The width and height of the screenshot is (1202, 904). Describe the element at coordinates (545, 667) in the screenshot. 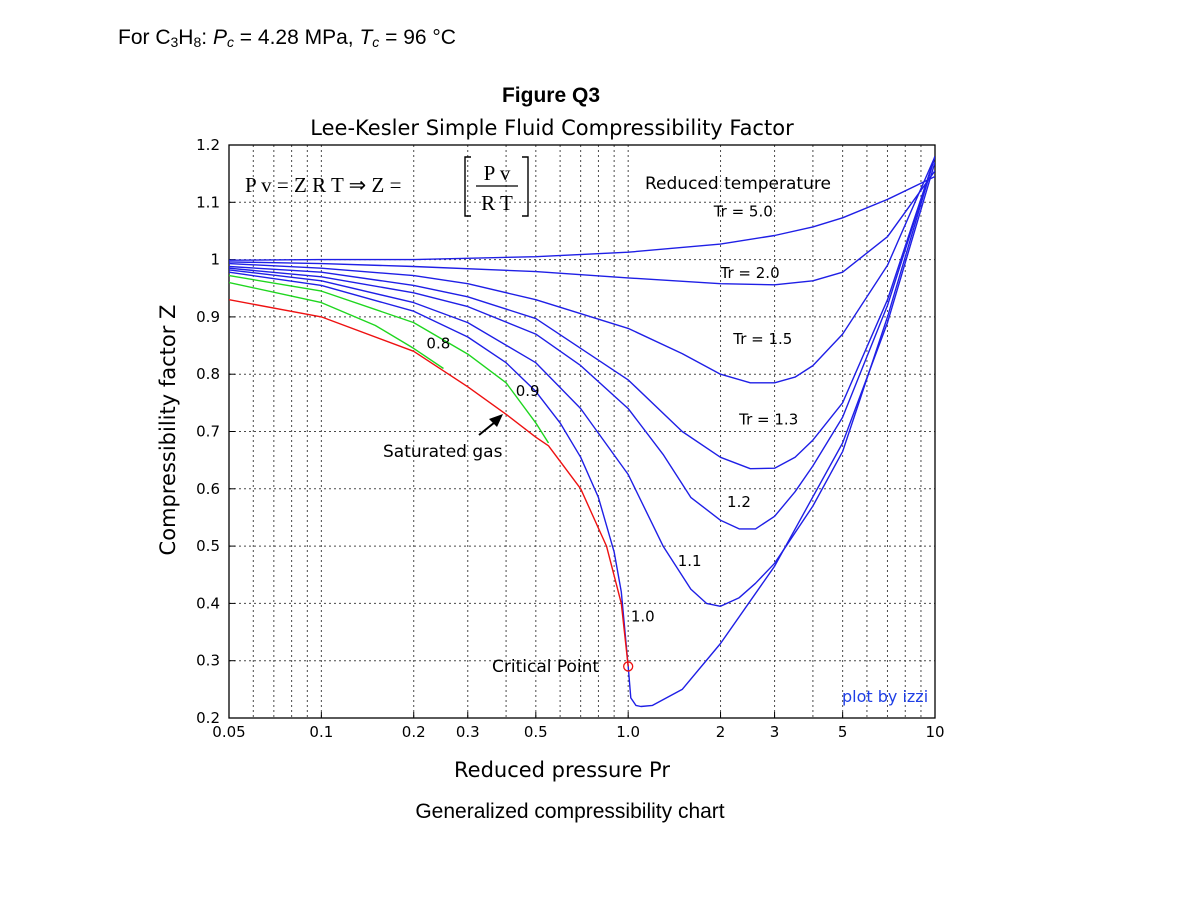

I see `critical-point-label: Critical Point` at that location.